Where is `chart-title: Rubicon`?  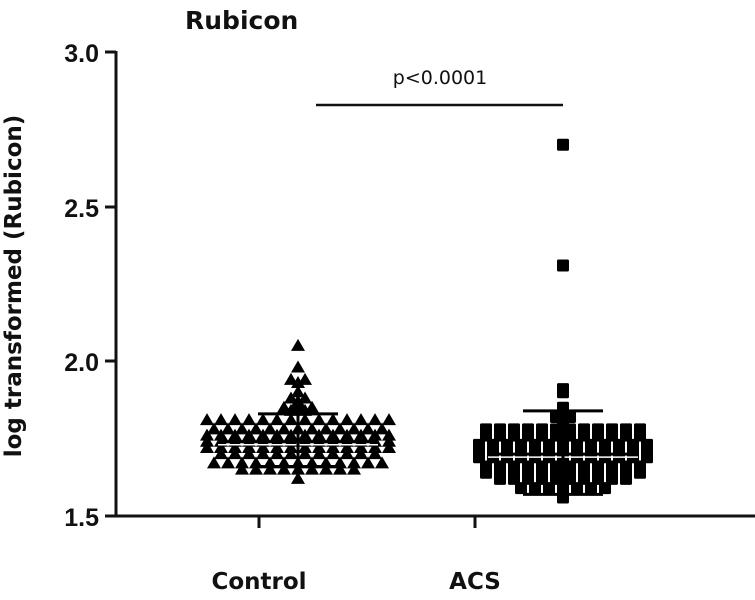
chart-title: Rubicon is located at coordinates (241, 20).